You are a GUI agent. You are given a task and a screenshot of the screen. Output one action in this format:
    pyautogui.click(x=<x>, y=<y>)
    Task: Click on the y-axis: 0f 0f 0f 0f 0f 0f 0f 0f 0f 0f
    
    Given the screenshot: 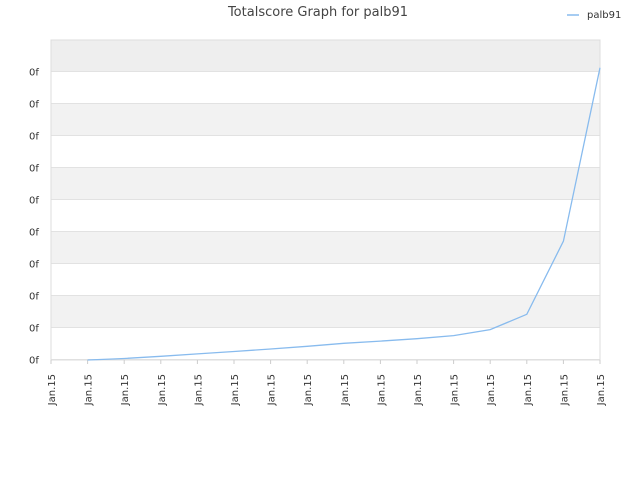 What is the action you would take?
    pyautogui.click(x=34, y=217)
    